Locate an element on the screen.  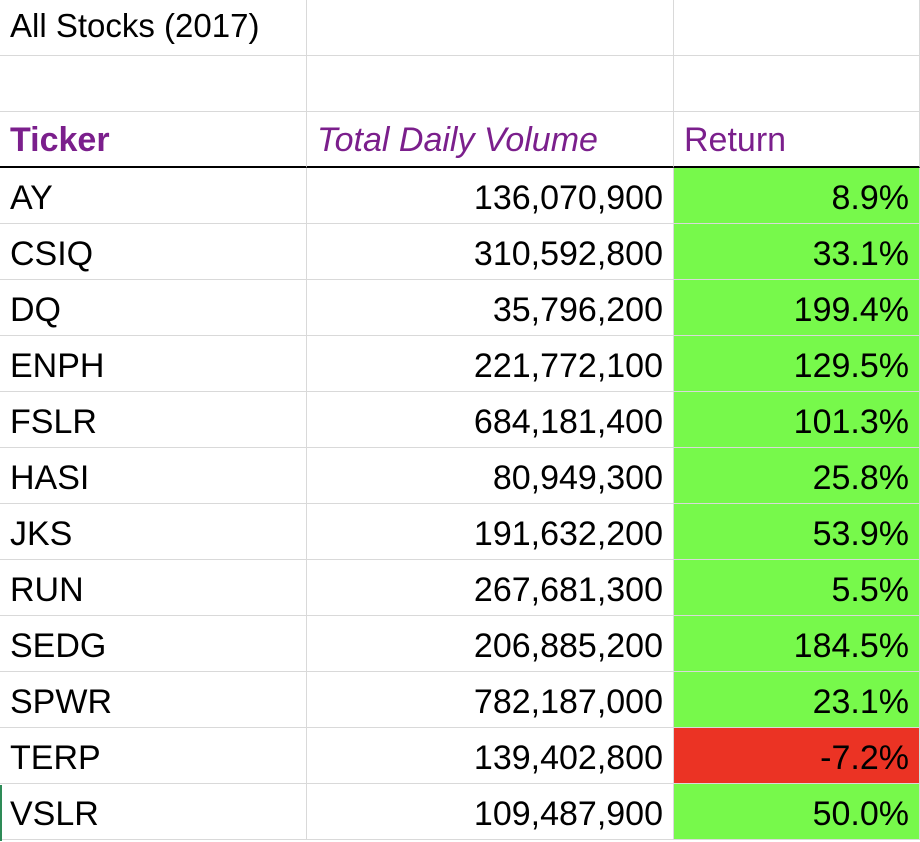
ticker-cell: SPWR is located at coordinates (153, 700).